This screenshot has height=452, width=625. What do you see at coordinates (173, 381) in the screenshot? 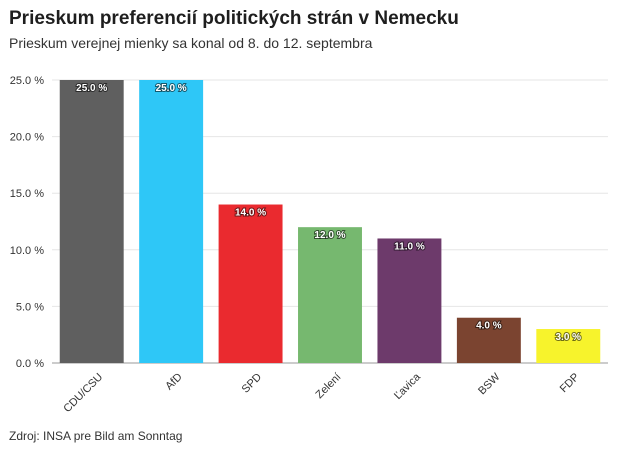
I see `x-tick-label: AfD` at bounding box center [173, 381].